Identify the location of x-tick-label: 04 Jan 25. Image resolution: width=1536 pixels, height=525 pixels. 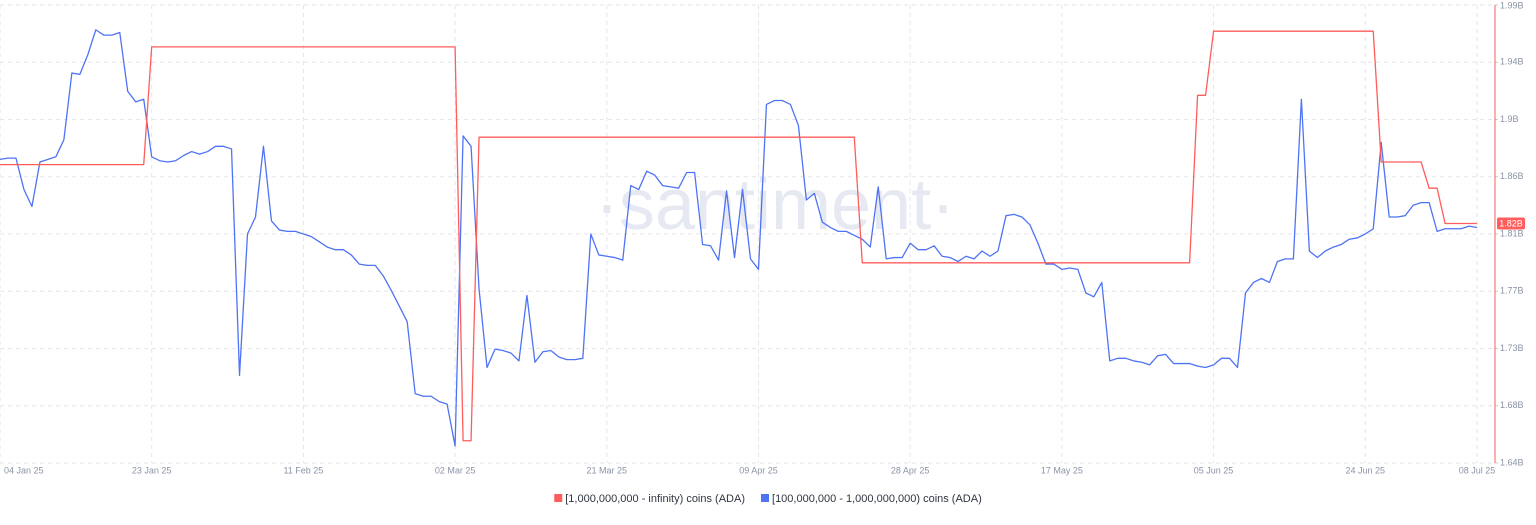
(24, 470).